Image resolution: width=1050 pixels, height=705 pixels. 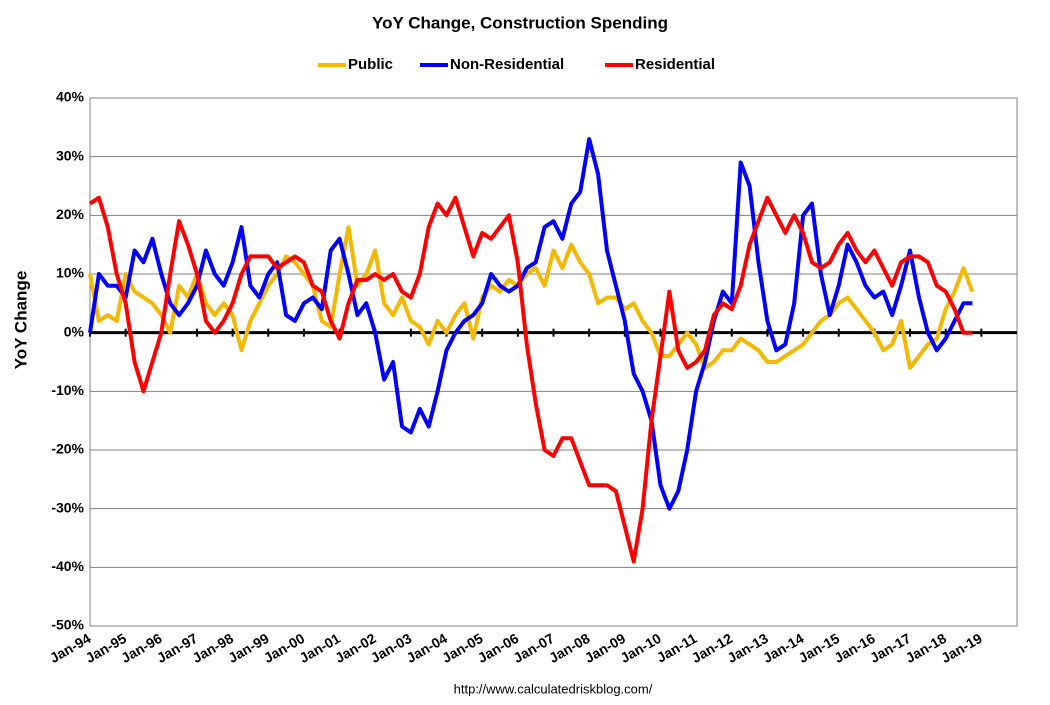 I want to click on chart-title: YoY Change, Construction Spending, so click(x=520, y=22).